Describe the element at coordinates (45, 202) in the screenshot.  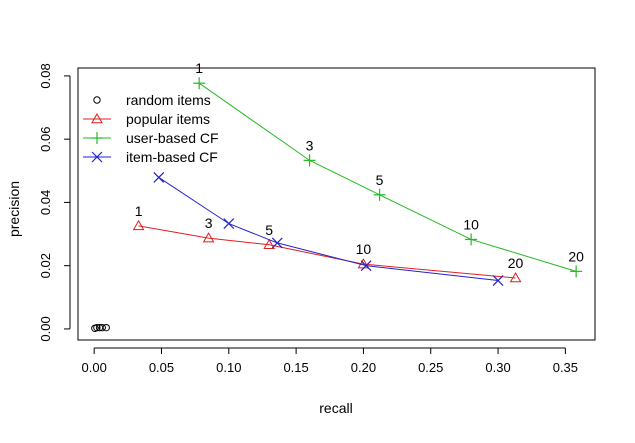
I see `y-tick-label: 0.04` at that location.